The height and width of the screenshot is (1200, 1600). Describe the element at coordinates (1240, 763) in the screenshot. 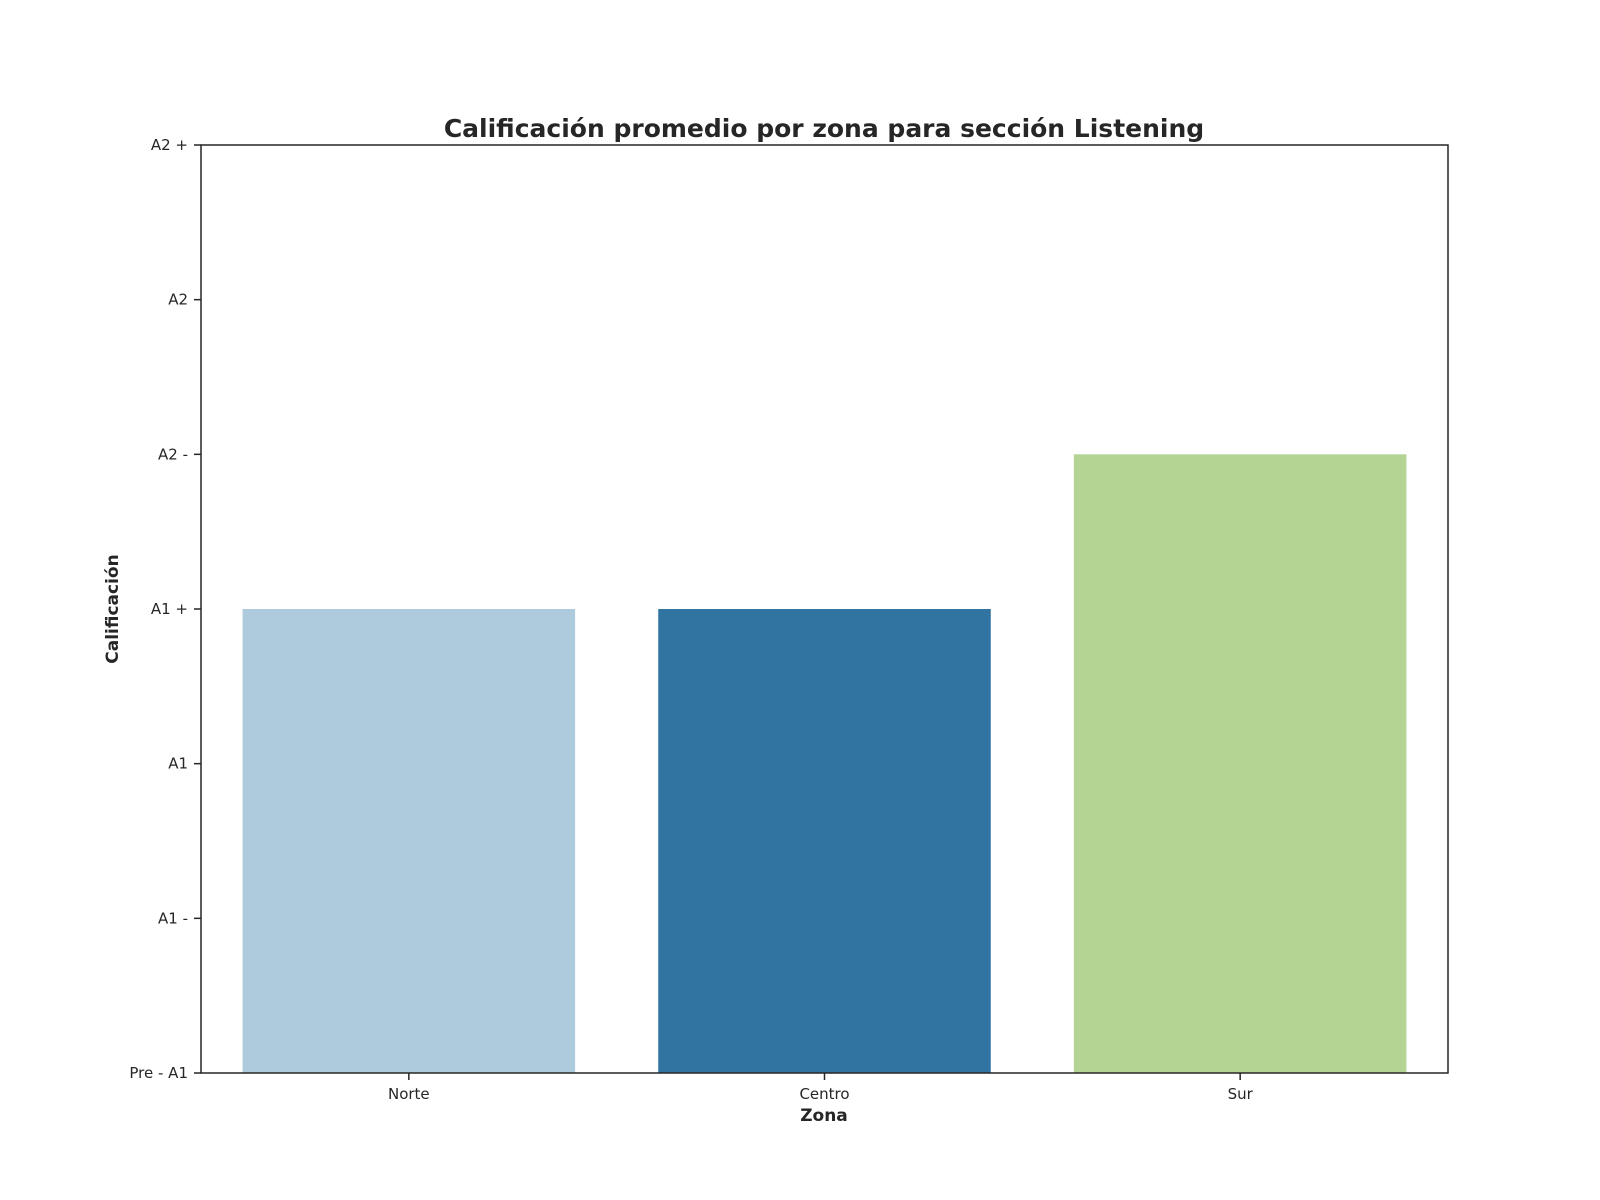

I see `bar-sur` at that location.